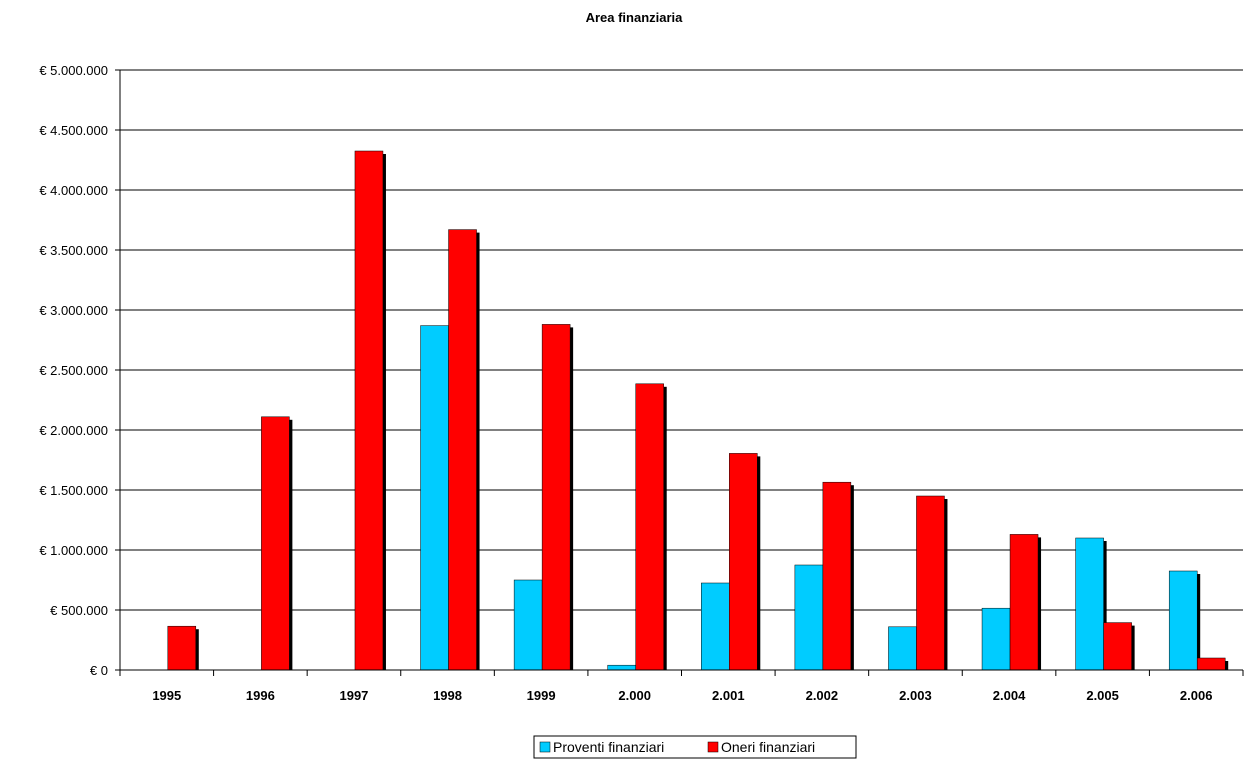  Describe the element at coordinates (182, 648) in the screenshot. I see `bar-oneri-1995` at that location.